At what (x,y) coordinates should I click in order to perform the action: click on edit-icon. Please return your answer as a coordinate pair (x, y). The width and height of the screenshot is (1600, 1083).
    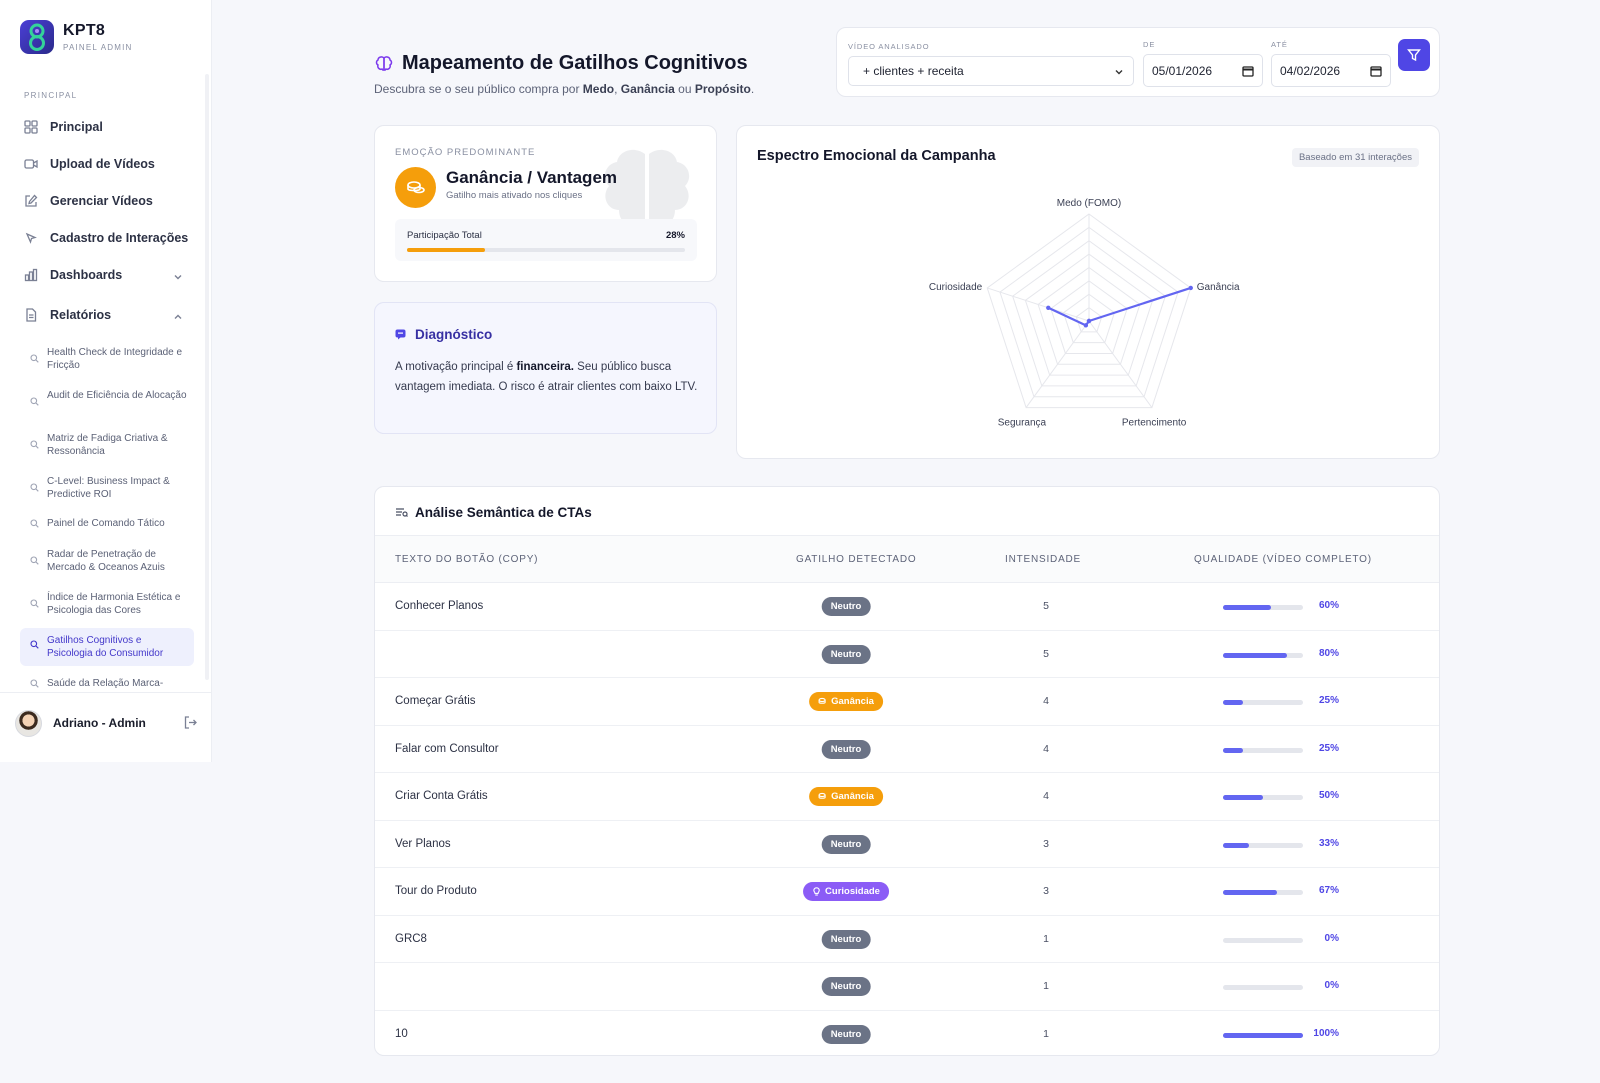
    Looking at the image, I should click on (31, 200).